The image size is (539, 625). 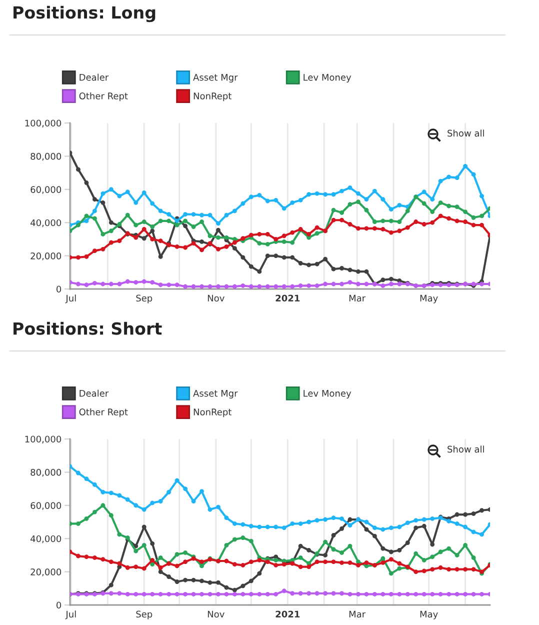 I want to click on y-tick-label: 20,000, so click(x=46, y=572).